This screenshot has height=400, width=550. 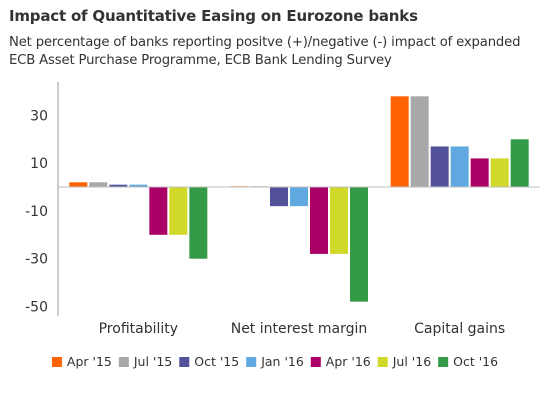 What do you see at coordinates (39, 116) in the screenshot?
I see `y-tick-label: 30` at bounding box center [39, 116].